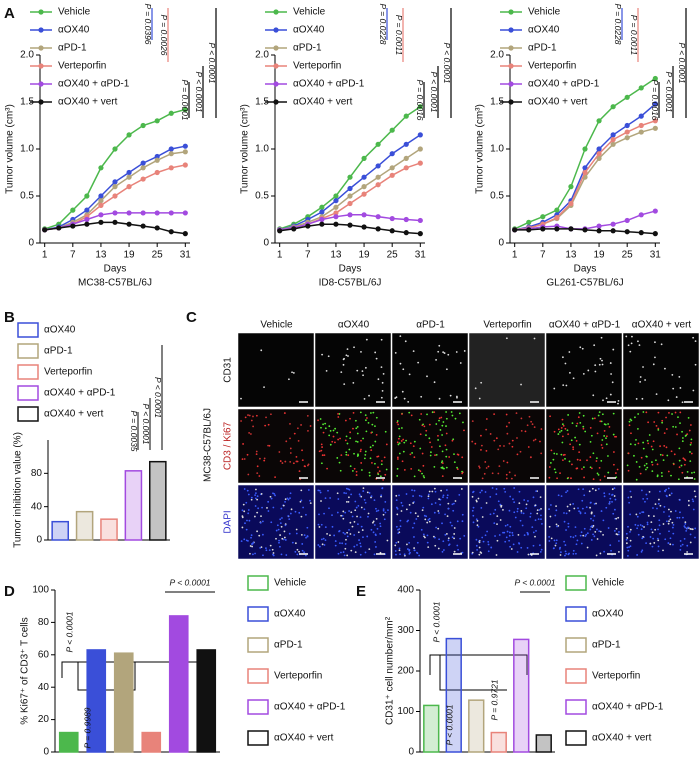 The width and height of the screenshot is (700, 772). I want to click on column-header: Vehicle, so click(276, 325).